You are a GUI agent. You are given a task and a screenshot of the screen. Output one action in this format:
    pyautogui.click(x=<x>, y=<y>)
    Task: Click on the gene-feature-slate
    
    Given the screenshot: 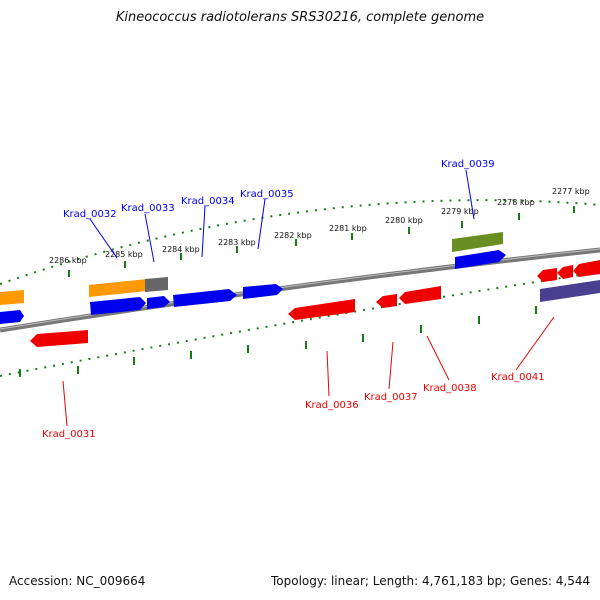 What is the action you would take?
    pyautogui.click(x=570, y=291)
    